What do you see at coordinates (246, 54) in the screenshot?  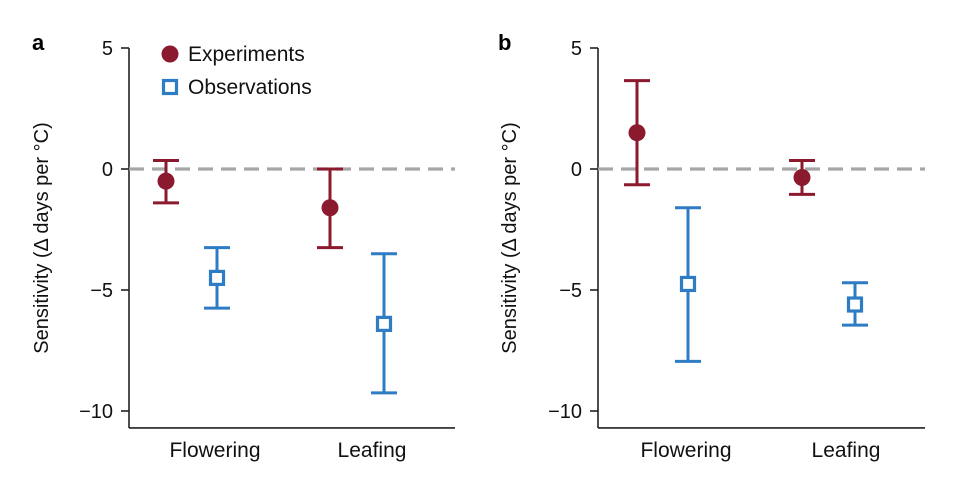 I see `legend-label-experiments: Experiments` at bounding box center [246, 54].